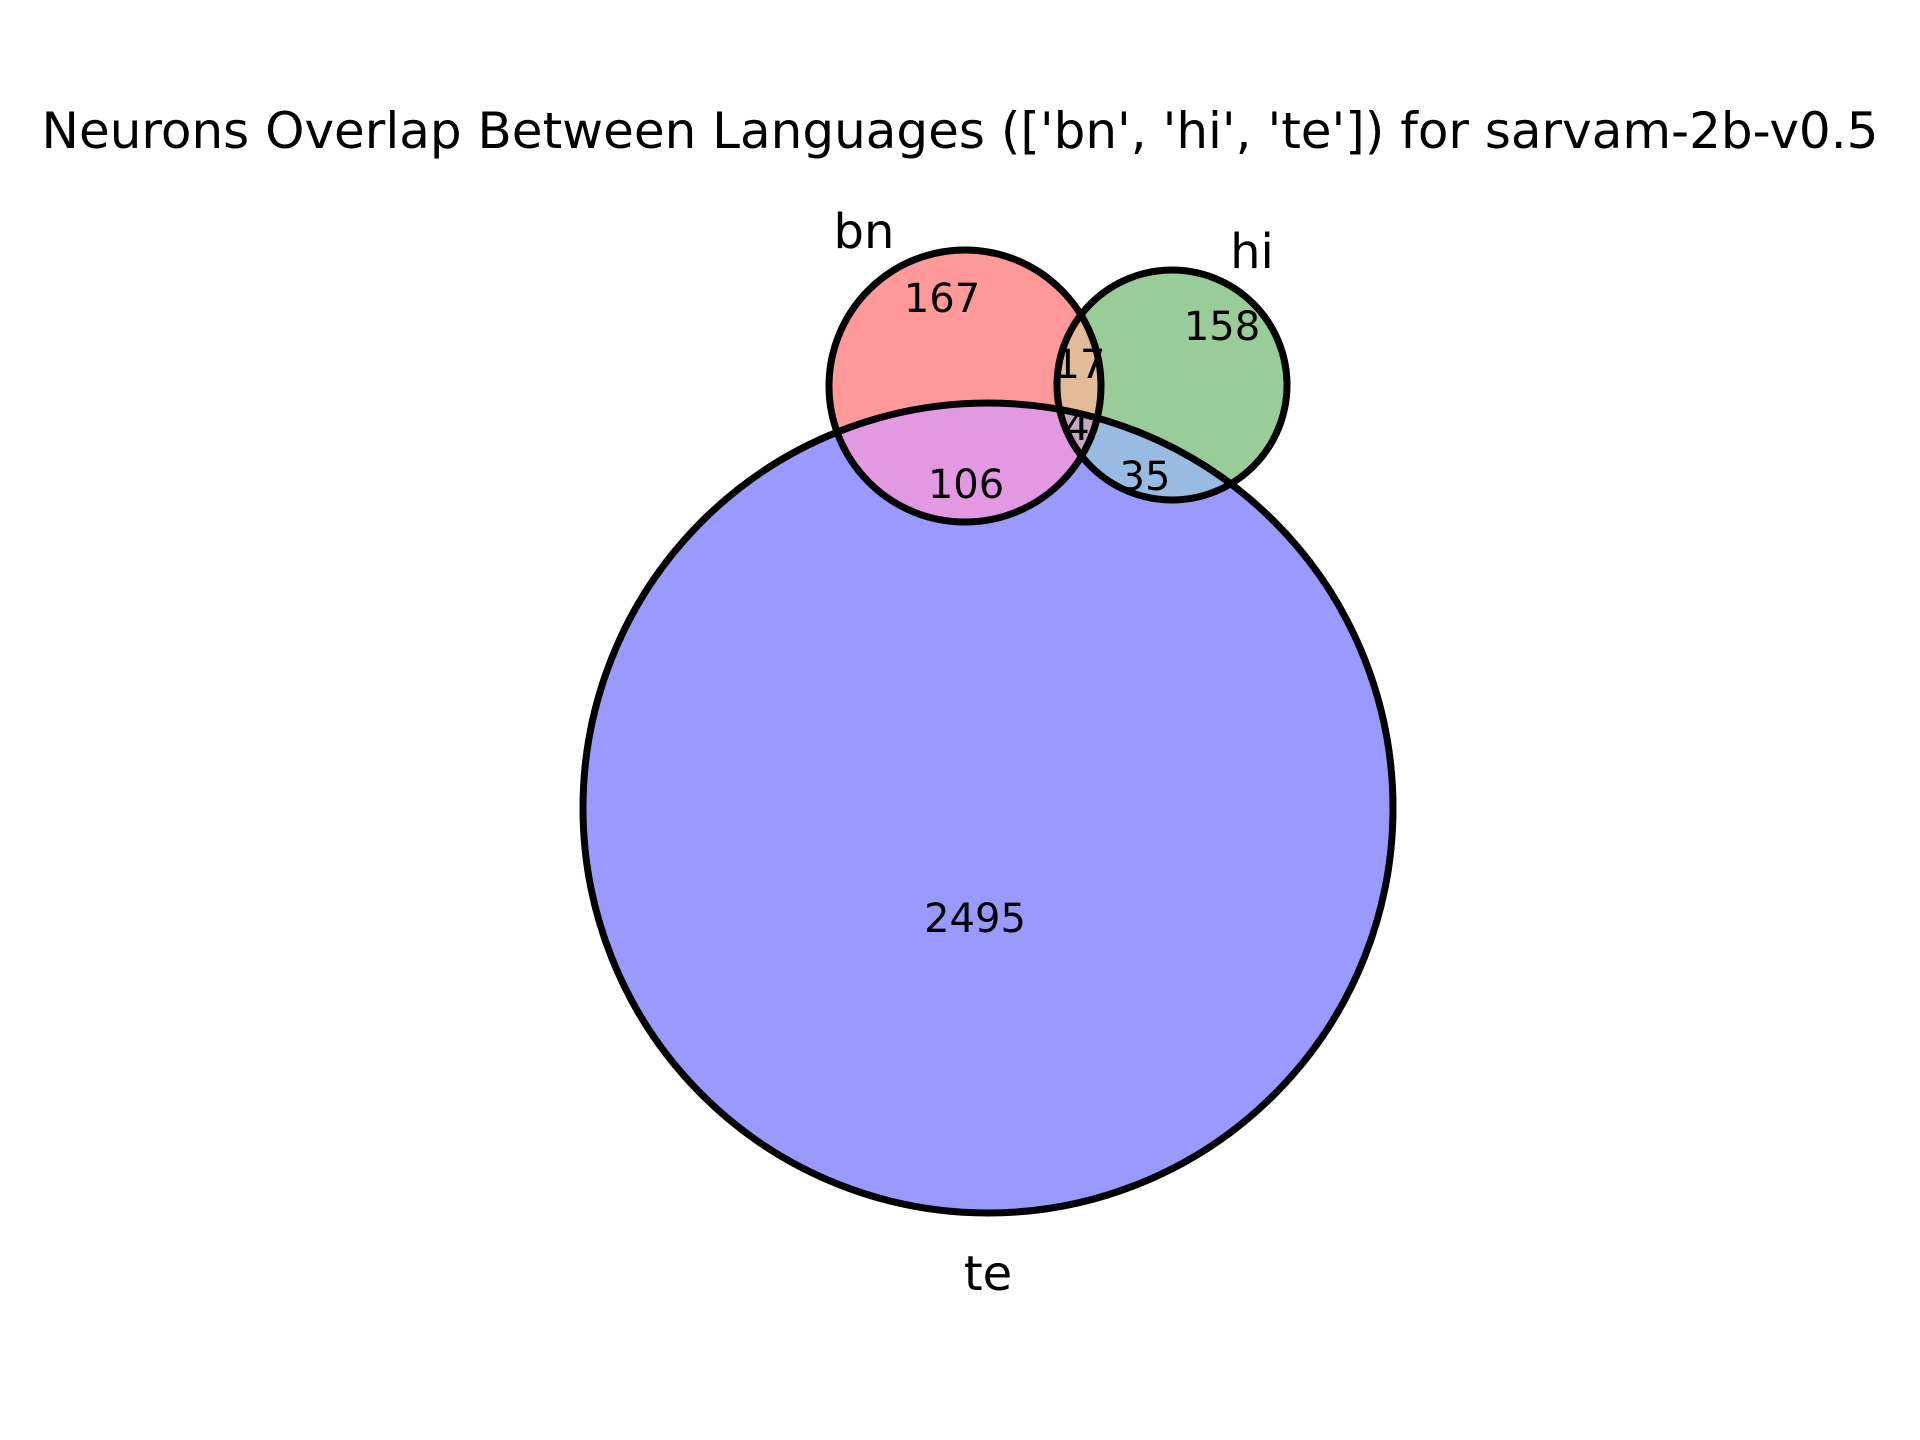  I want to click on region-label-bn_only: 167, so click(942, 299).